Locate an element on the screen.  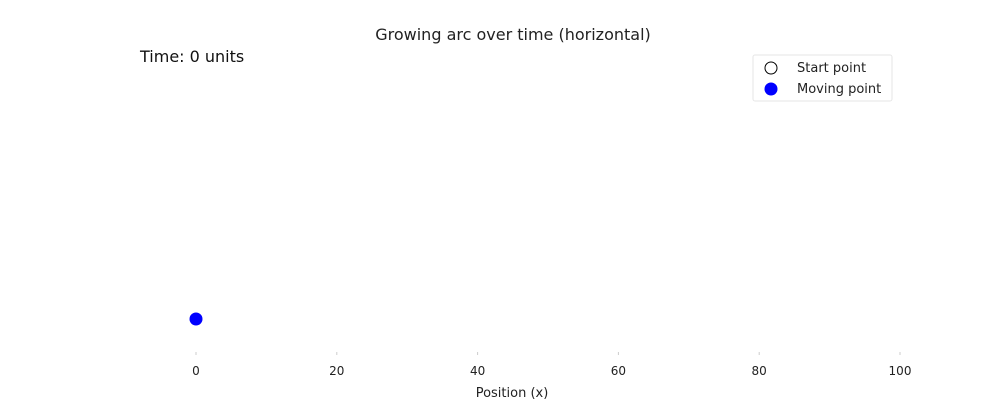
legend-frame is located at coordinates (822, 78).